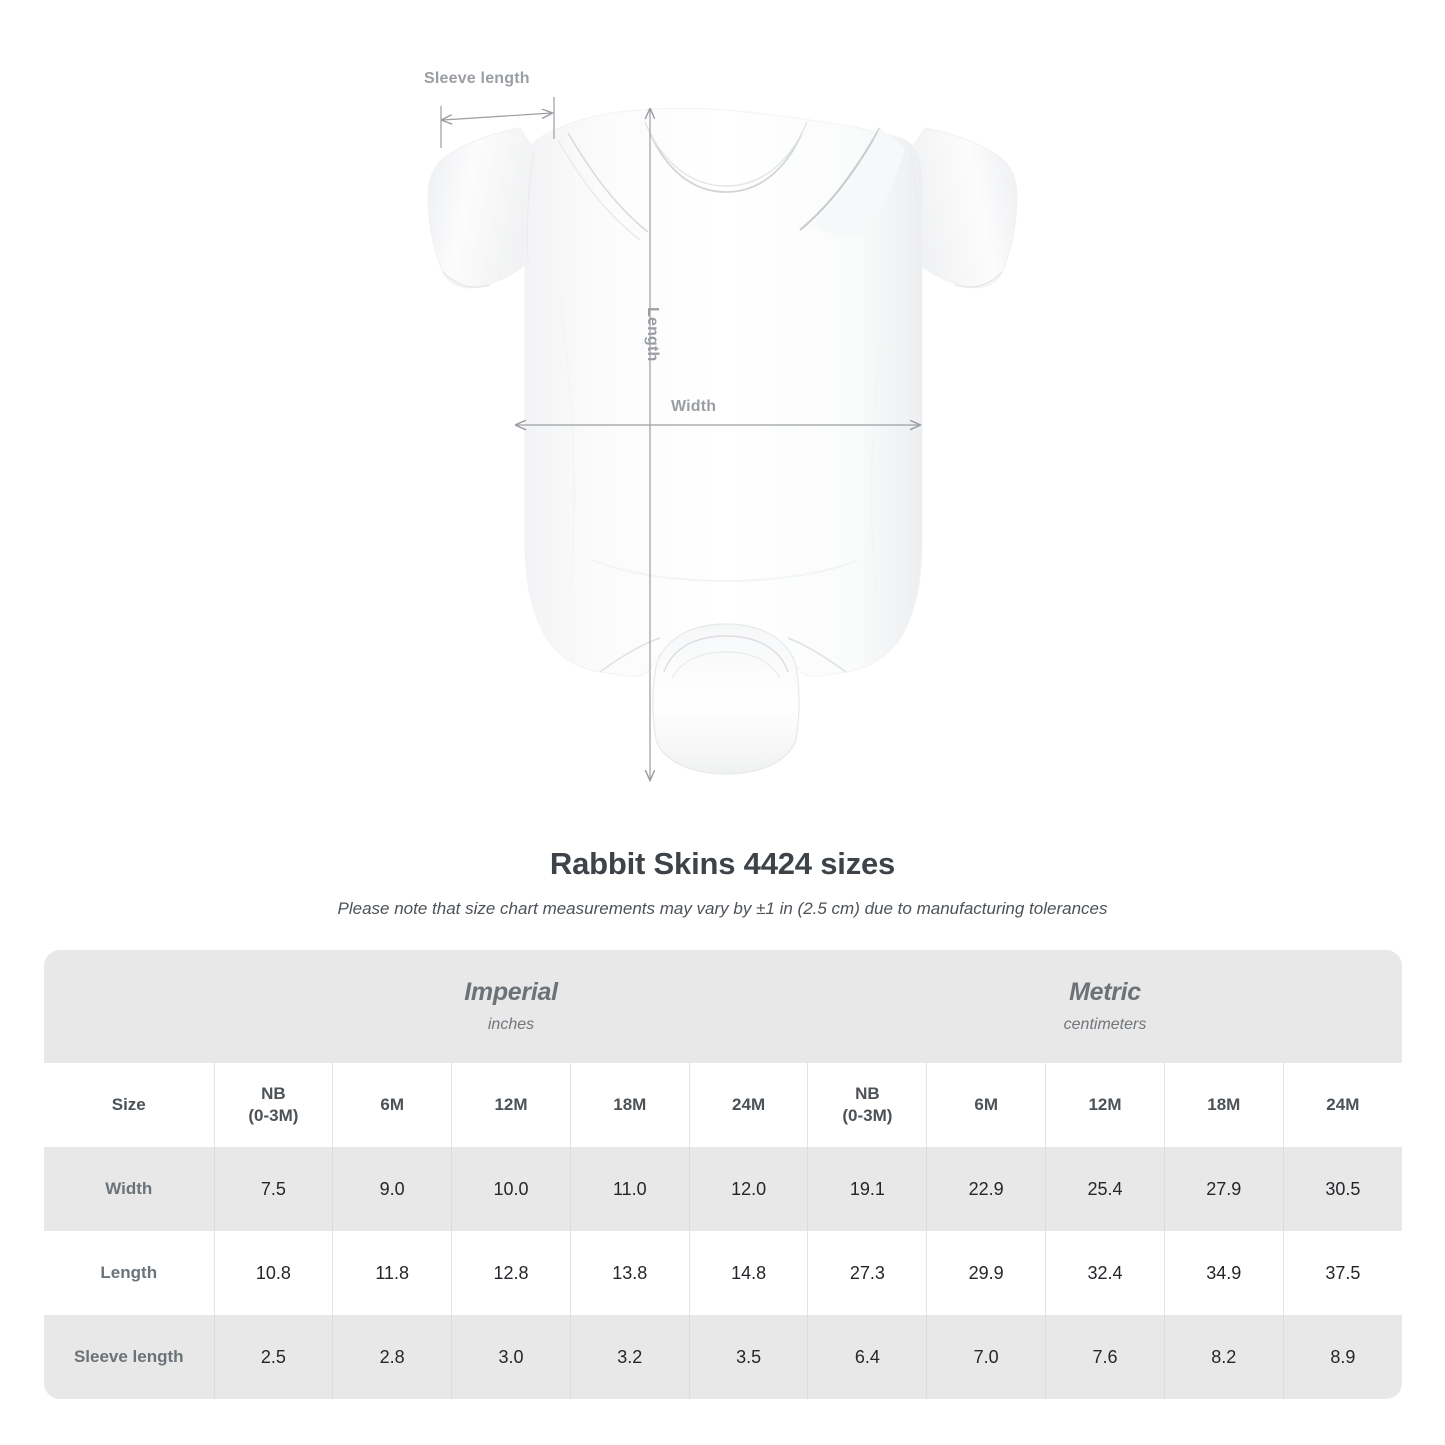 This screenshot has height=1445, width=1445. I want to click on right-sleeve-shape, so click(964, 208).